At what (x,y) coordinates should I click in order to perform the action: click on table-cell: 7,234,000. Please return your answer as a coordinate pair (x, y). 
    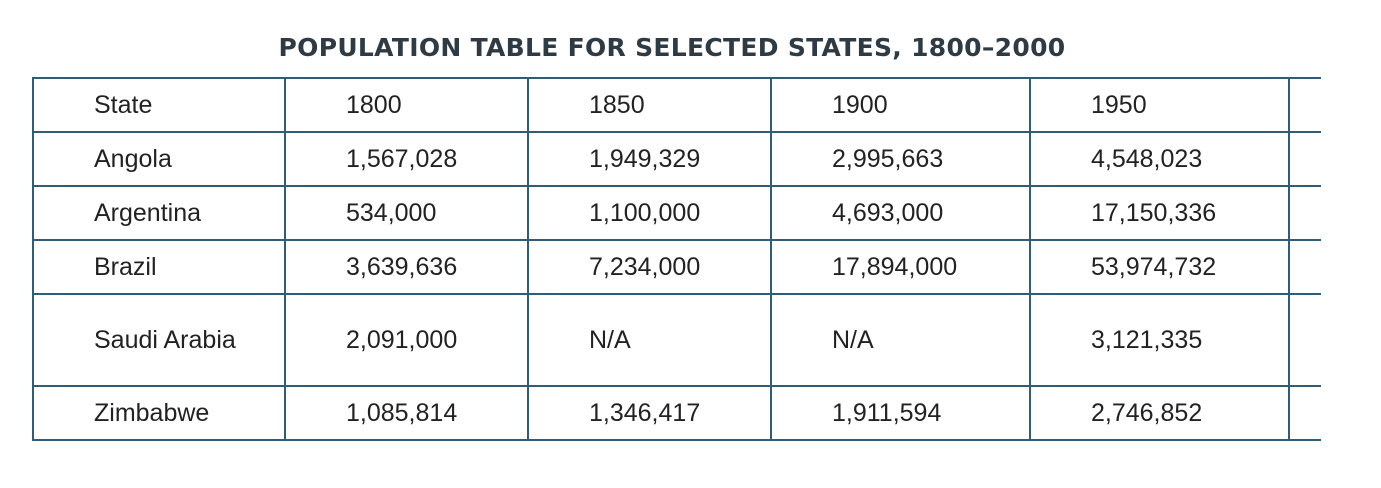
    Looking at the image, I should click on (649, 267).